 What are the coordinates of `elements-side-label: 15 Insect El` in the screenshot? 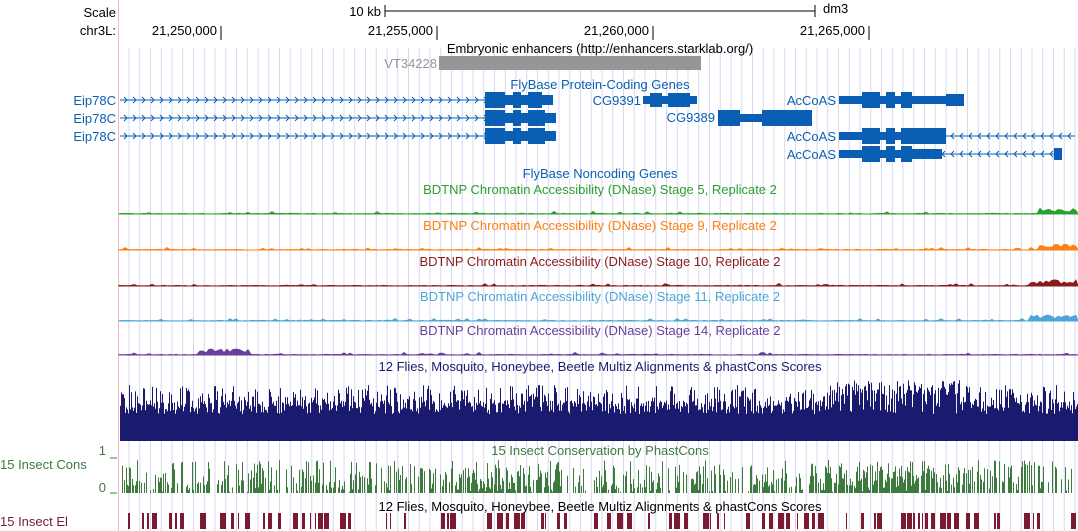 It's located at (34, 521).